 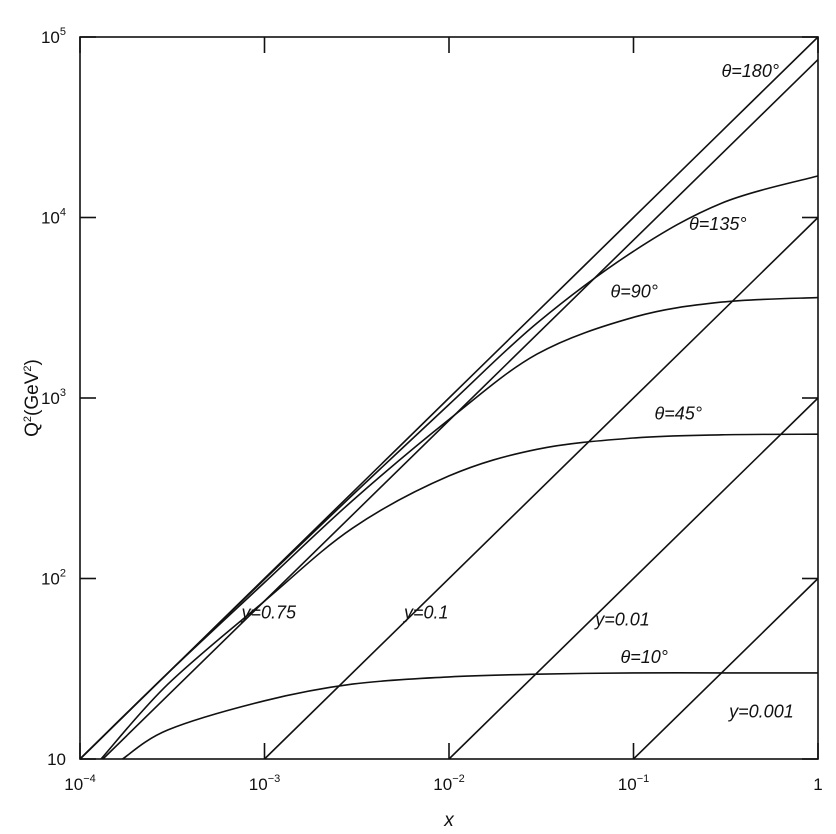 I want to click on x-tick-label: 10⁻⁴, so click(x=79, y=783).